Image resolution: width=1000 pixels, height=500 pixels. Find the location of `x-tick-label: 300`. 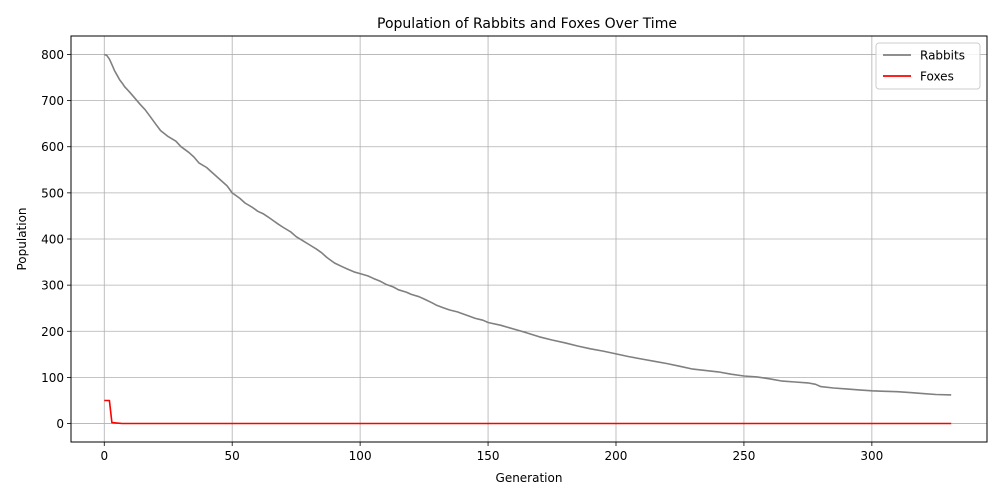

x-tick-label: 300 is located at coordinates (871, 456).